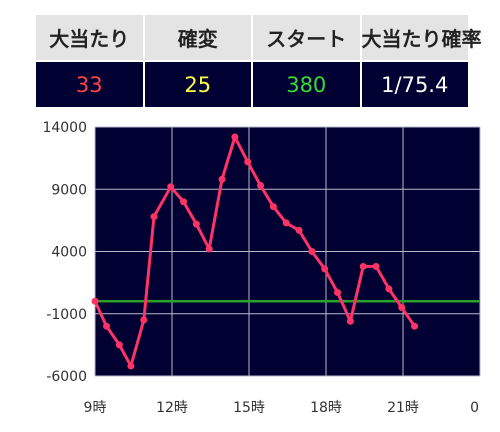 The width and height of the screenshot is (500, 432). What do you see at coordinates (66, 315) in the screenshot?
I see `y-tick-label: -1000` at bounding box center [66, 315].